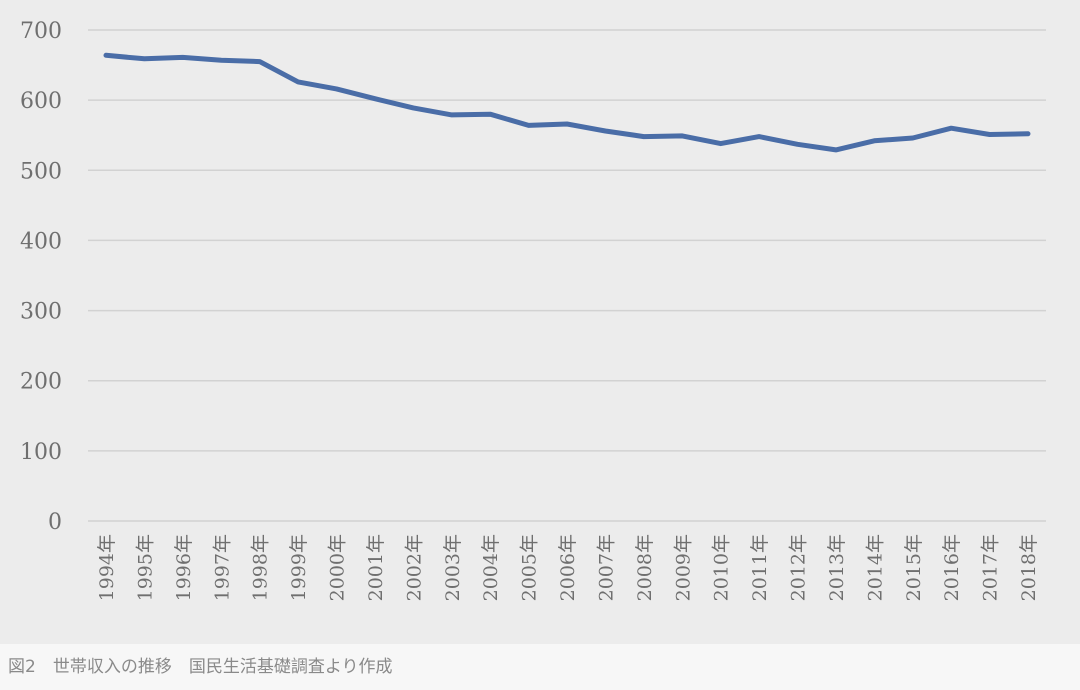 The image size is (1080, 690). Describe the element at coordinates (991, 567) in the screenshot. I see `x-tick-label: 2017年` at that location.